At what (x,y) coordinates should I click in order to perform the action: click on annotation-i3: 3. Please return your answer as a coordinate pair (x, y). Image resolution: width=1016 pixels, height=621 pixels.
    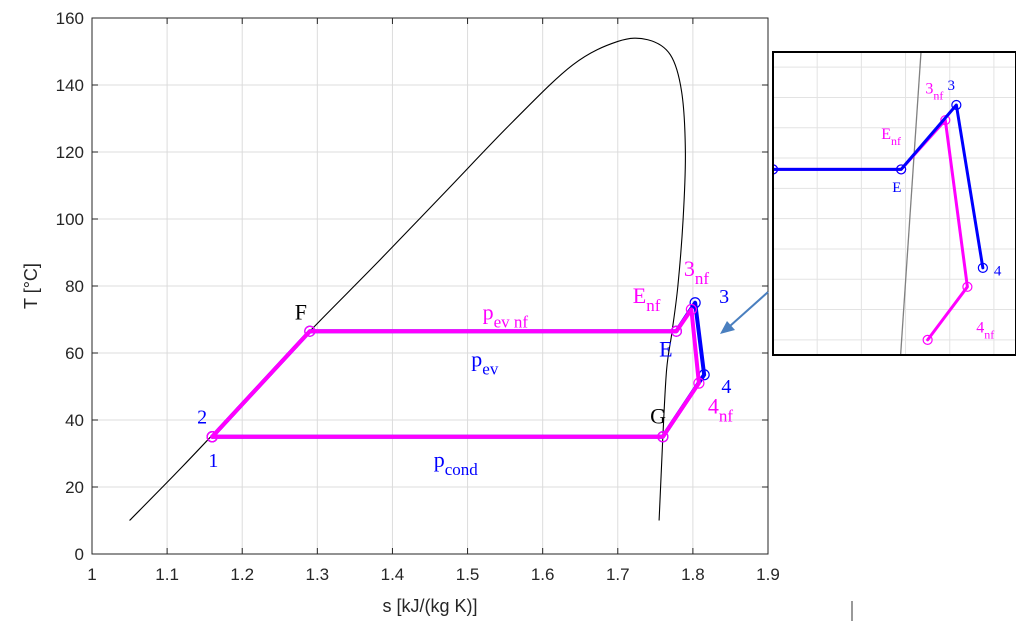
    Looking at the image, I should click on (952, 86).